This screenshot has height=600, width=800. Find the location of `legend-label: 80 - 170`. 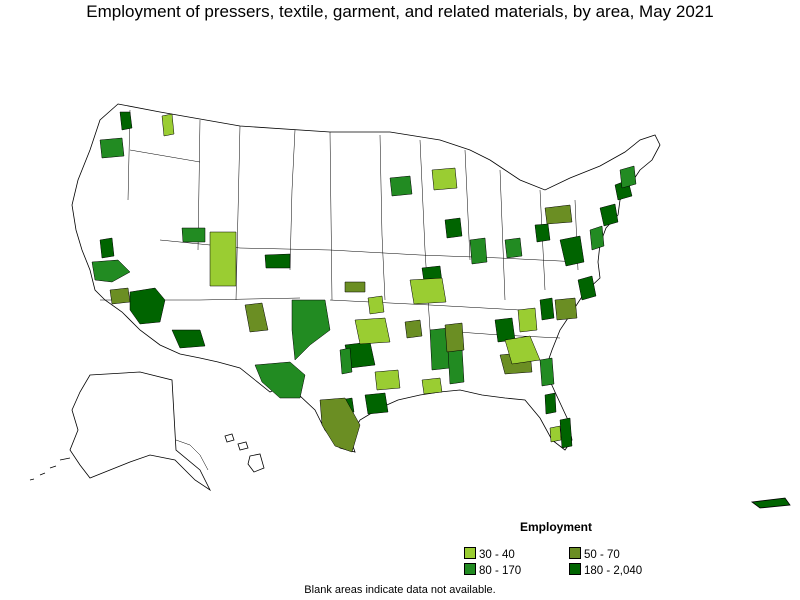

legend-label: 80 - 170 is located at coordinates (500, 571).